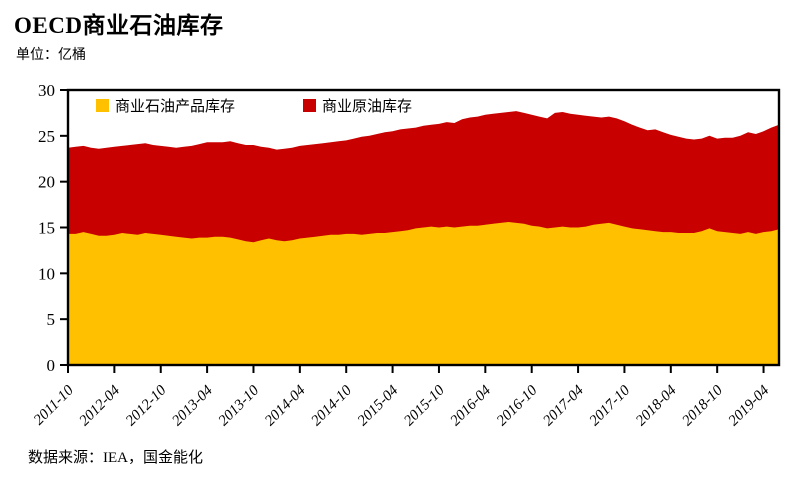  I want to click on x-tick-label: 2017-04, so click(563, 405).